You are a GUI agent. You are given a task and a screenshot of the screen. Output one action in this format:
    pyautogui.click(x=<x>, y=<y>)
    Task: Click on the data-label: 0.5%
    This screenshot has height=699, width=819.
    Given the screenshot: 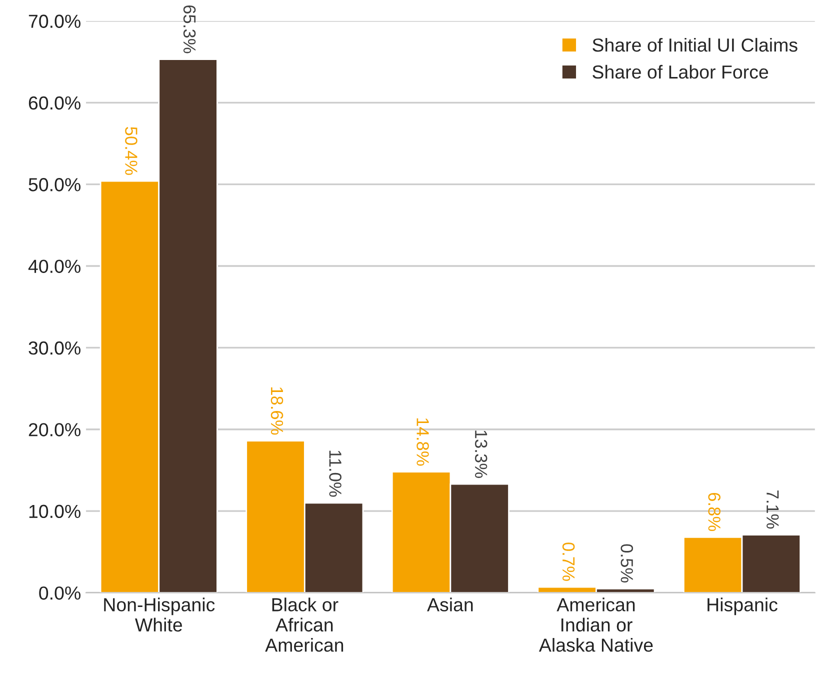 What is the action you would take?
    pyautogui.click(x=627, y=563)
    